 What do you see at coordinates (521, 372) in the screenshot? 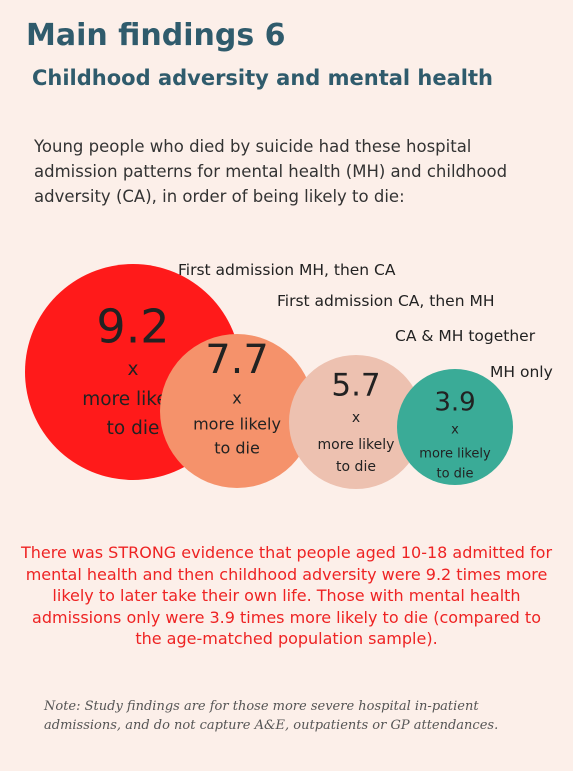
I see `bubble-label: MH only` at bounding box center [521, 372].